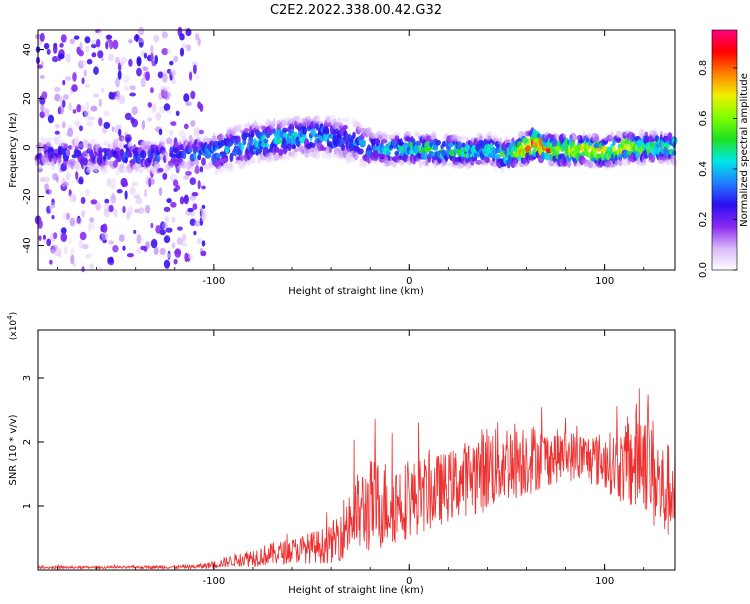  I want to click on snr-multiplier-close: ), so click(14, 314).